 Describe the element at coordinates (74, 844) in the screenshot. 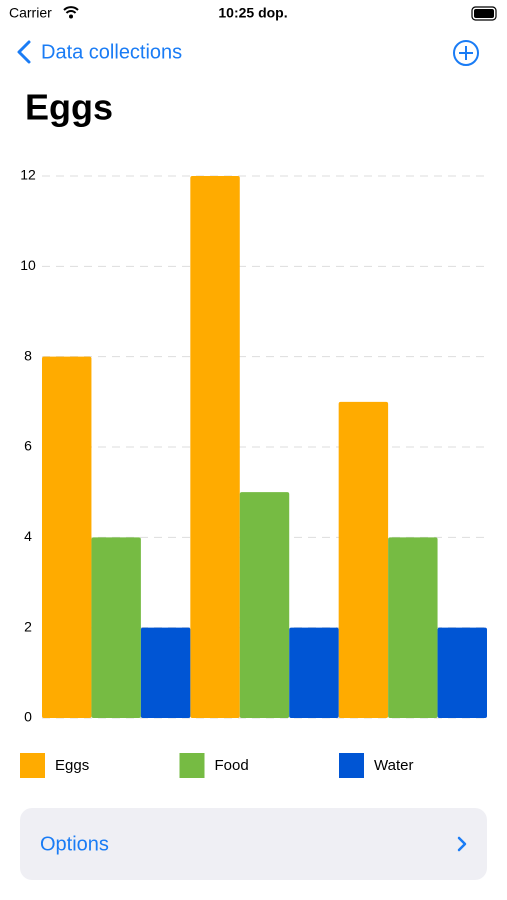

I see `options-label: Options` at that location.